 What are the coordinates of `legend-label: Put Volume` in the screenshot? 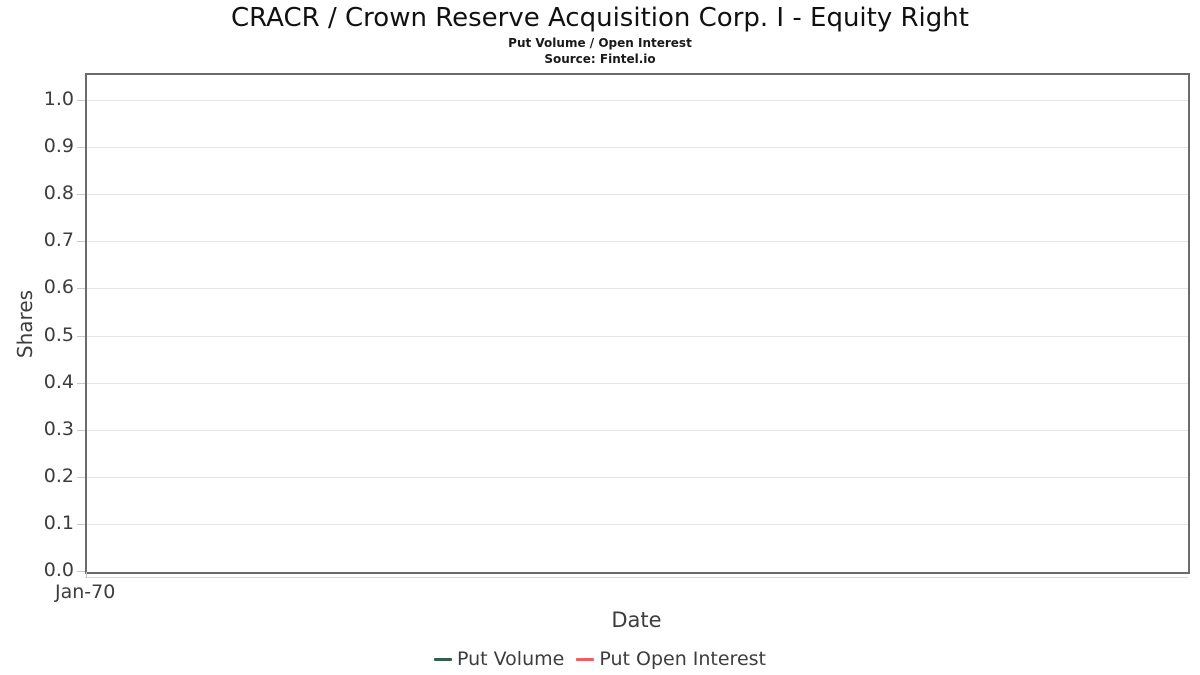 It's located at (511, 659).